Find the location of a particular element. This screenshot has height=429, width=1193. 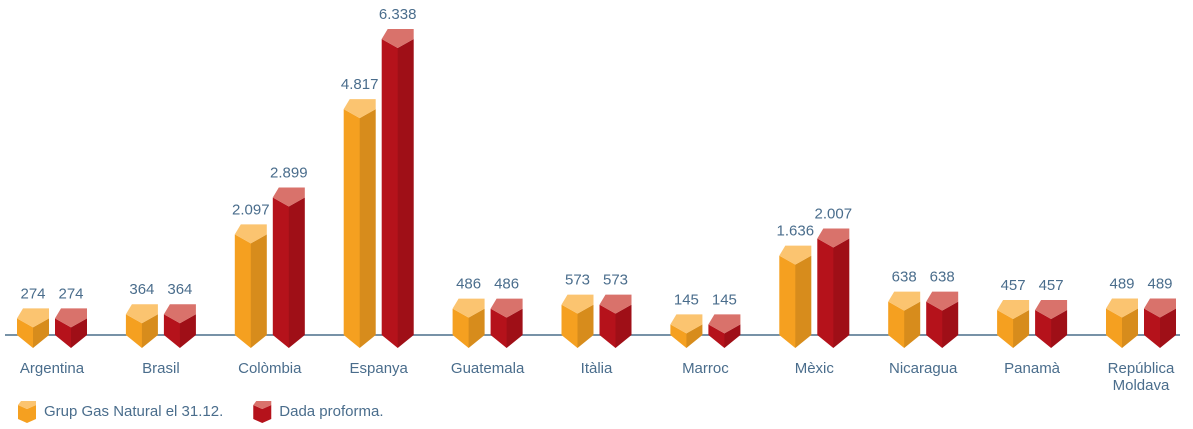

legend-label: Grup Gas Natural el 31.12. is located at coordinates (133, 411).